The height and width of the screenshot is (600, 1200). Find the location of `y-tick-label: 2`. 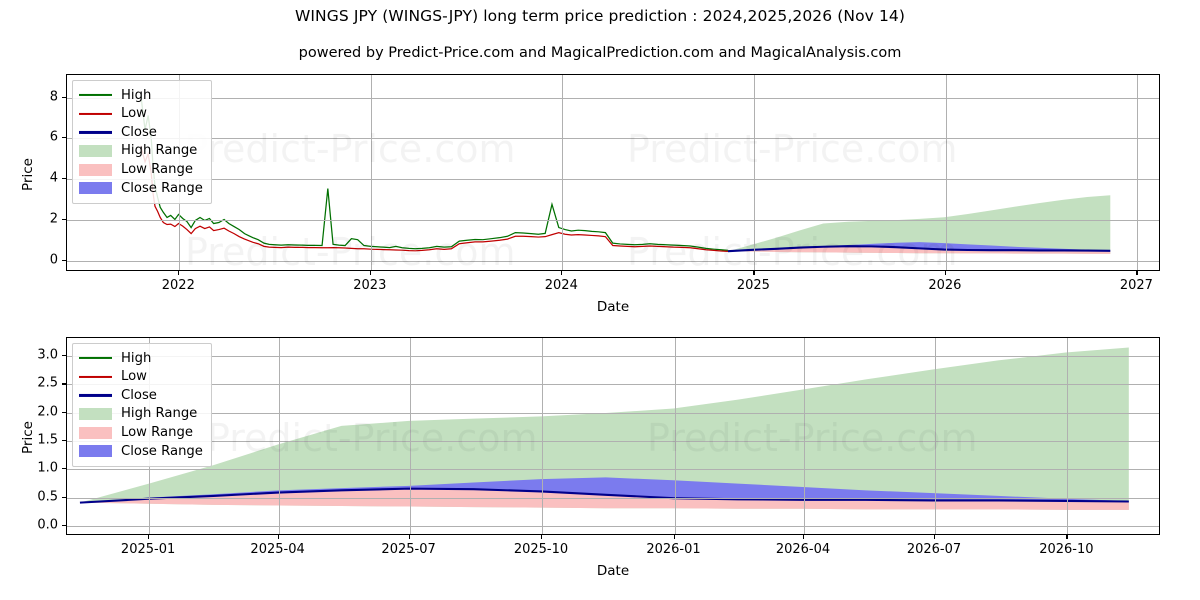

y-tick-label: 2 is located at coordinates (53, 219).